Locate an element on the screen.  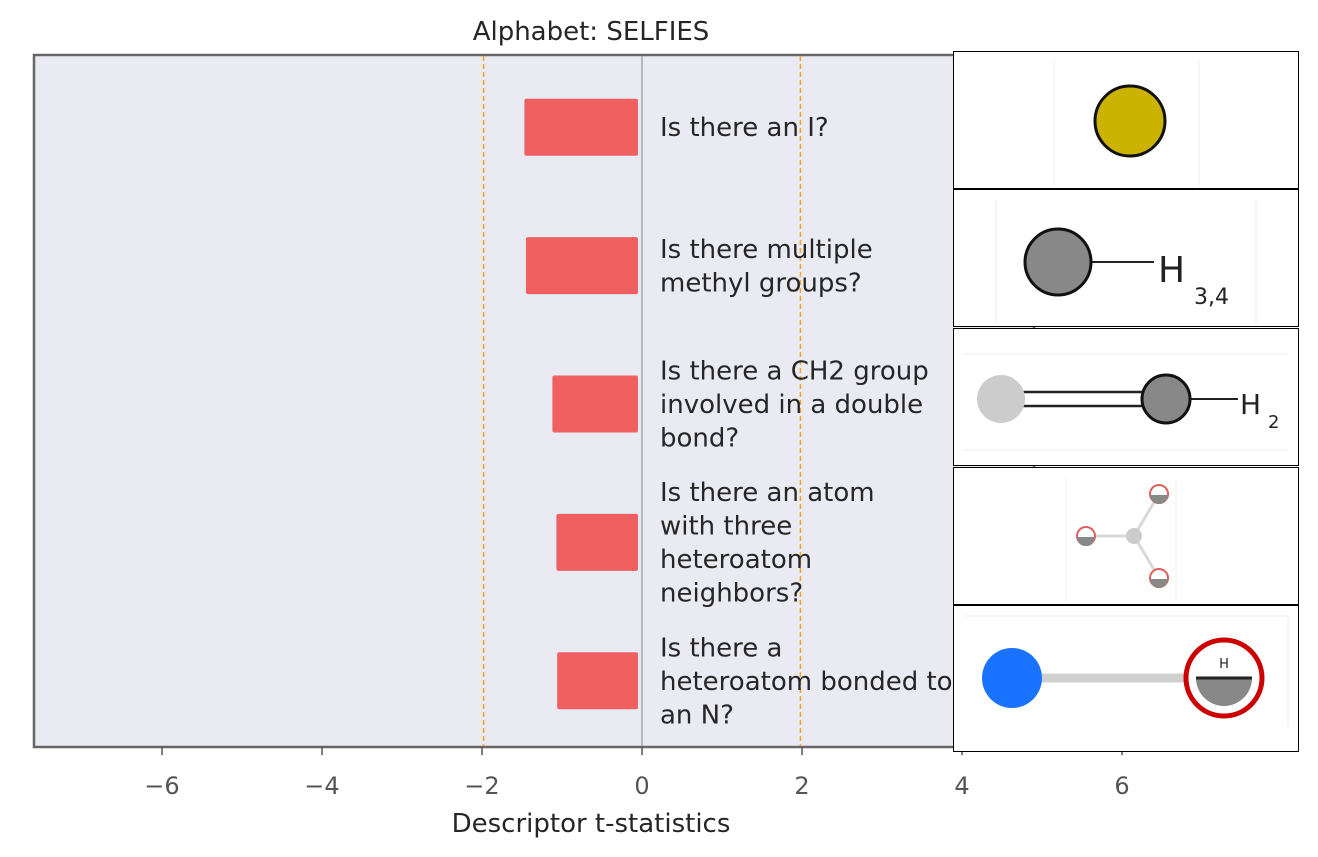
x-axis-ticks: −6 −4 −2 0 2 4 6 is located at coordinates (637, 773).